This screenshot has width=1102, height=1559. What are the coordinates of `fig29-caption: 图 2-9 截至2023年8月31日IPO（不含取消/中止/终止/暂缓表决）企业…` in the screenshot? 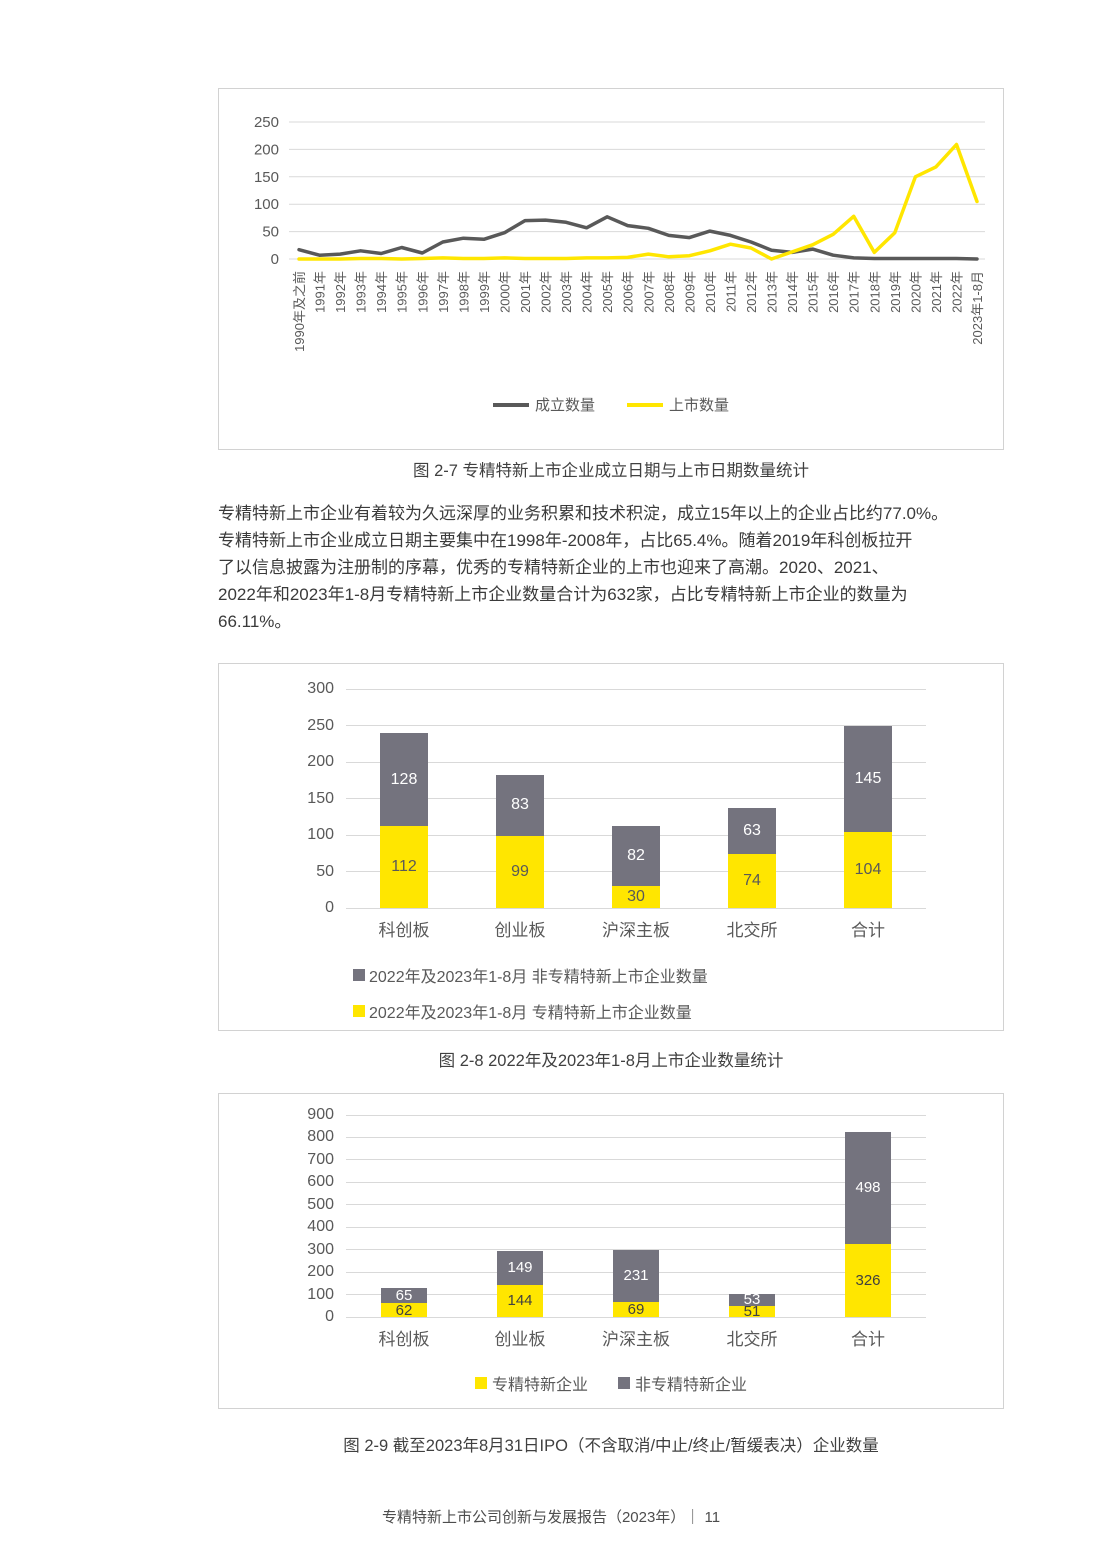 It's located at (611, 1446).